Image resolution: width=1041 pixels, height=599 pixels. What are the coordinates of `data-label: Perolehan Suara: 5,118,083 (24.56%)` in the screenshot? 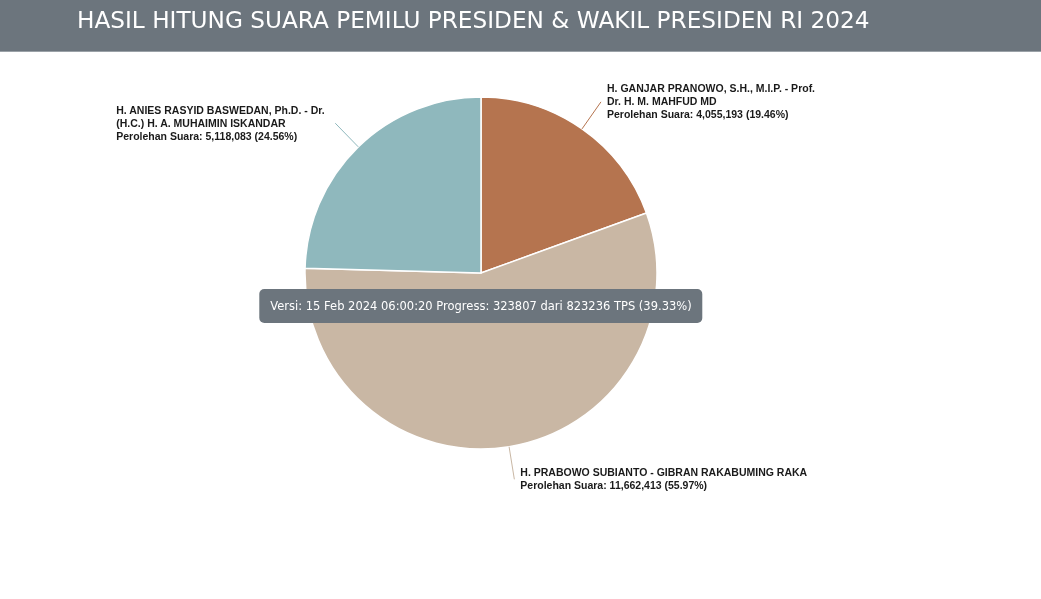 It's located at (207, 136).